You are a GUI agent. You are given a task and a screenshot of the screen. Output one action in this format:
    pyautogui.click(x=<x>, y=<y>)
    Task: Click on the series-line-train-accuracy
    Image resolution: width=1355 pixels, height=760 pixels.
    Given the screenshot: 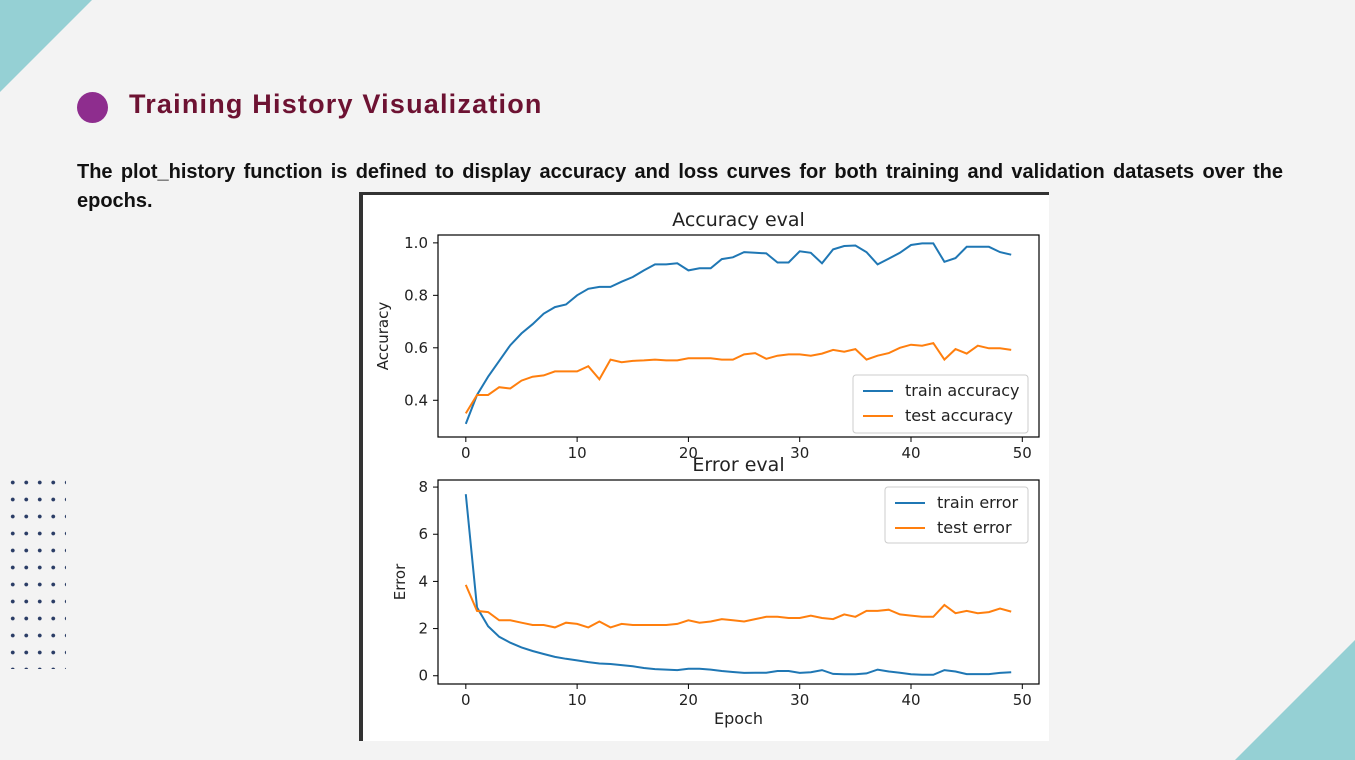 What is the action you would take?
    pyautogui.click(x=738, y=333)
    